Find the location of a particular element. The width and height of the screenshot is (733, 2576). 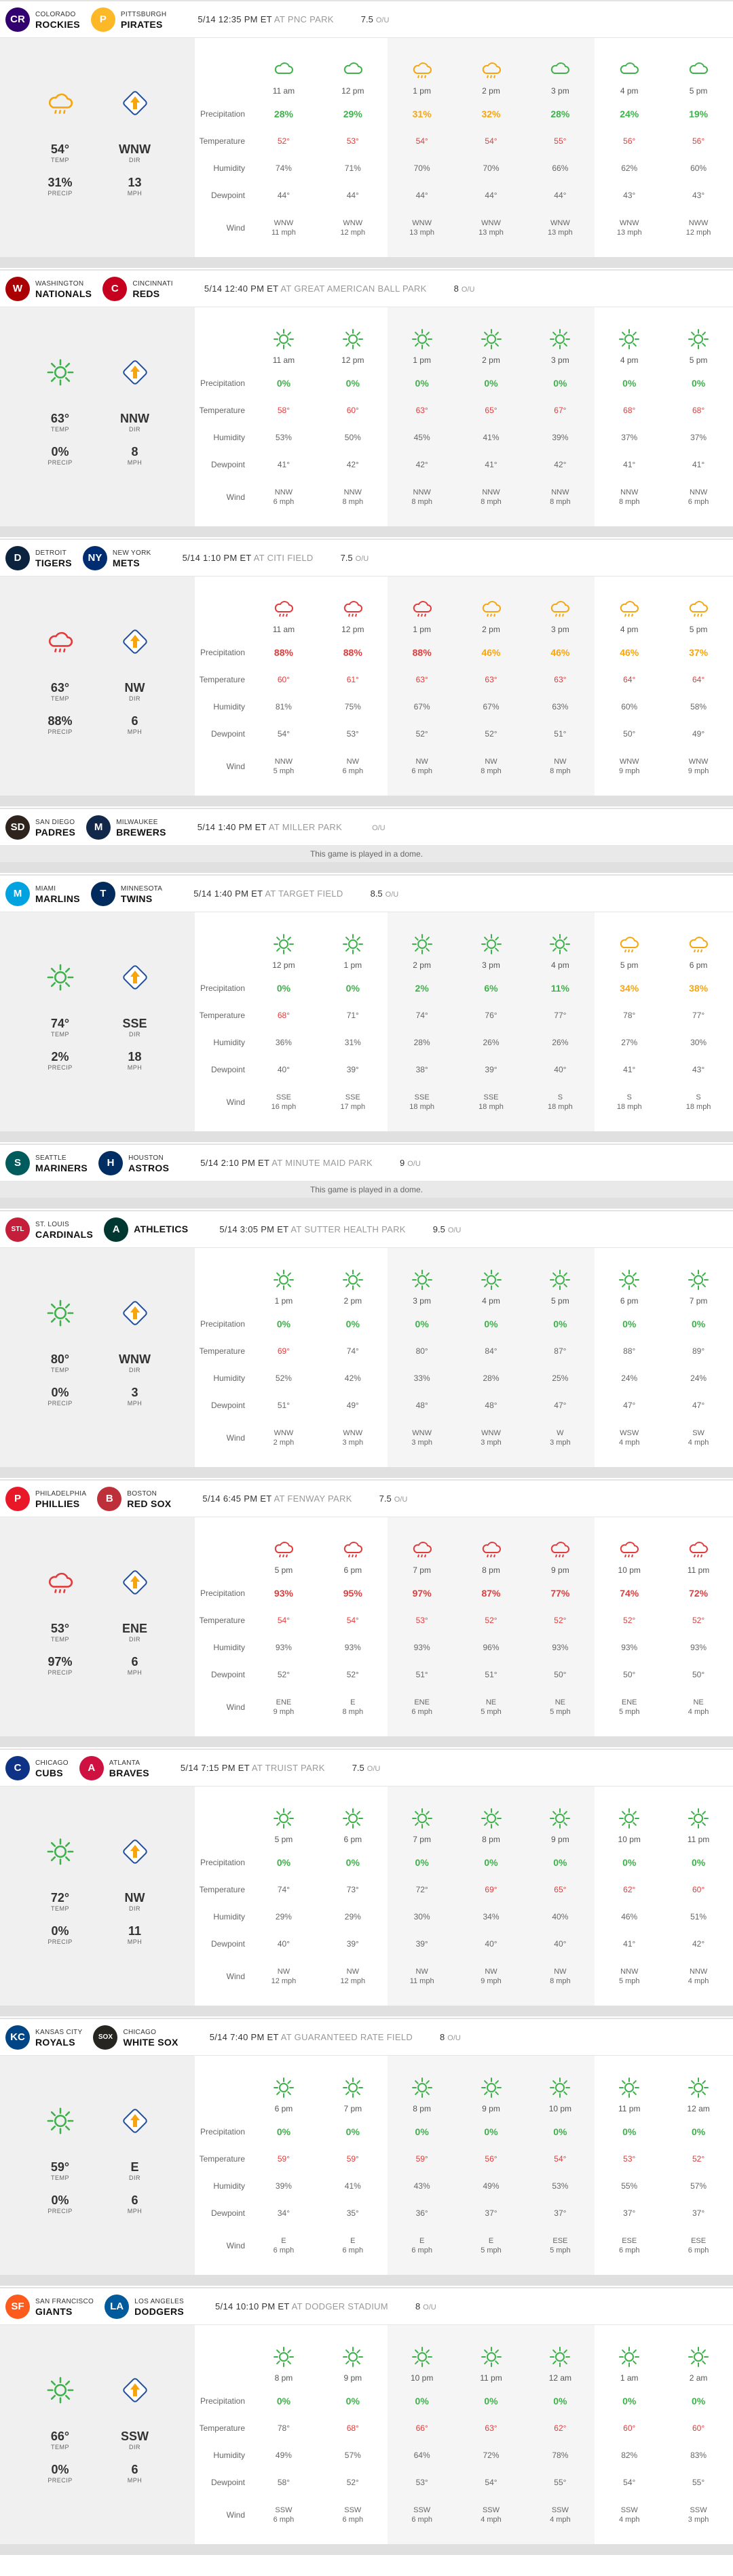

humidity-value: 60% is located at coordinates (698, 168).